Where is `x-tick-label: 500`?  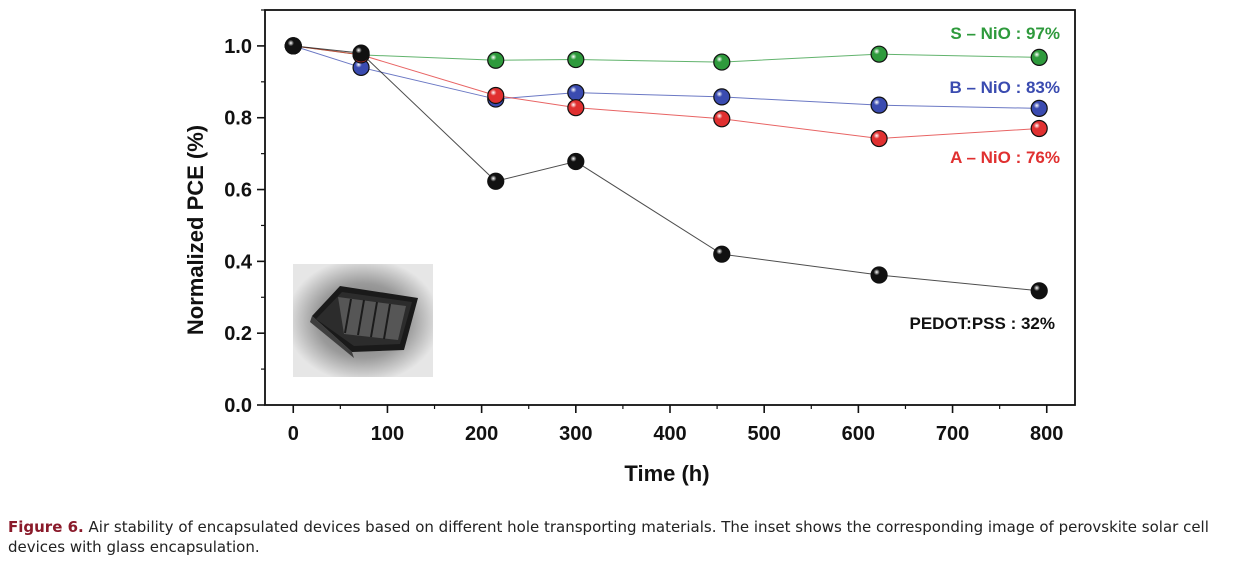 x-tick-label: 500 is located at coordinates (763, 434).